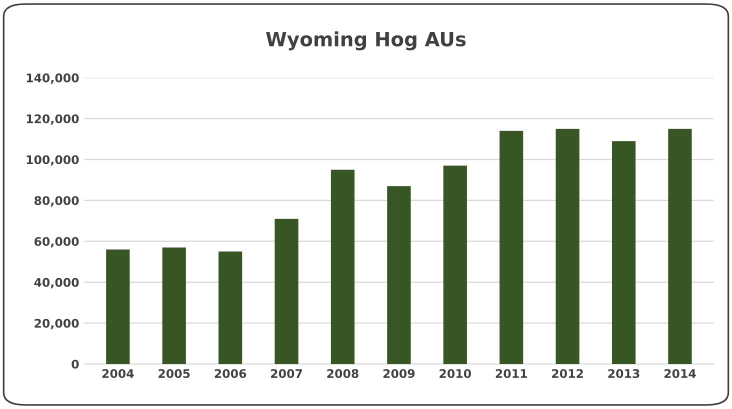 Image resolution: width=732 pixels, height=409 pixels. What do you see at coordinates (174, 373) in the screenshot?
I see `x-tick-label: 2005` at bounding box center [174, 373].